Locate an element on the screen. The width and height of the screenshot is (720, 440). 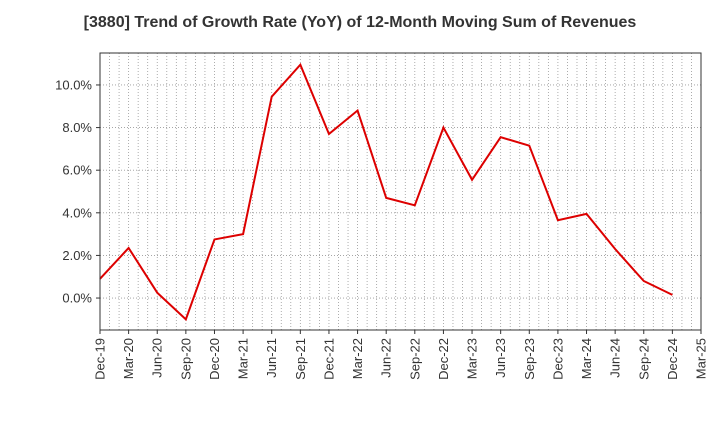
x-tick-label: Jun-24 is located at coordinates (615, 358).